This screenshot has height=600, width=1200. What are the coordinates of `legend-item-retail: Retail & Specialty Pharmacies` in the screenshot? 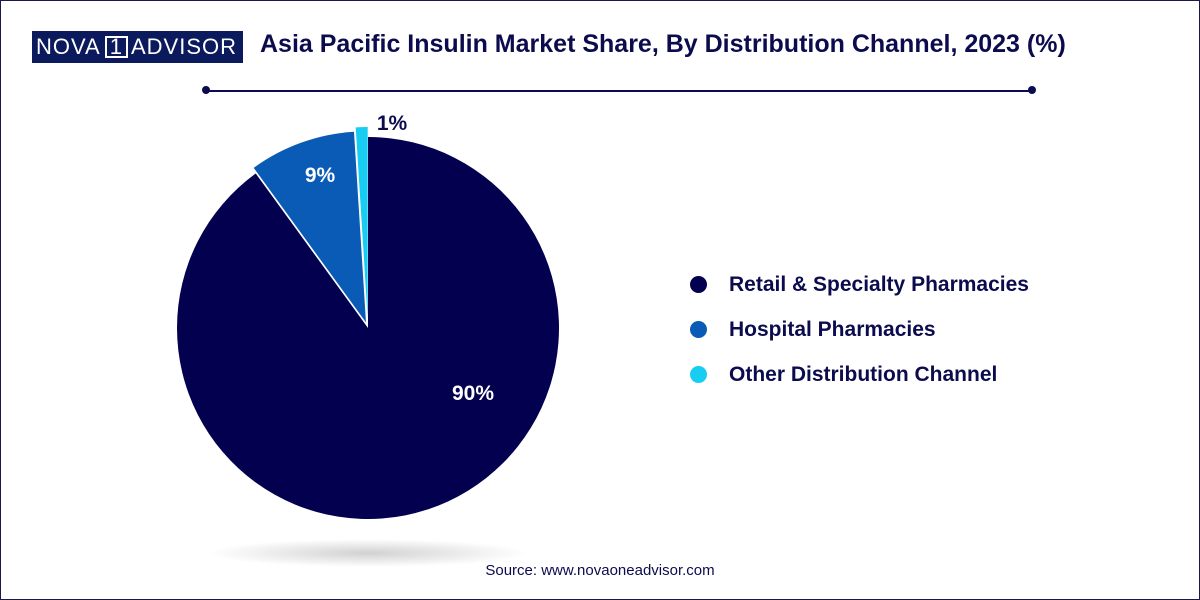 It's located at (859, 284).